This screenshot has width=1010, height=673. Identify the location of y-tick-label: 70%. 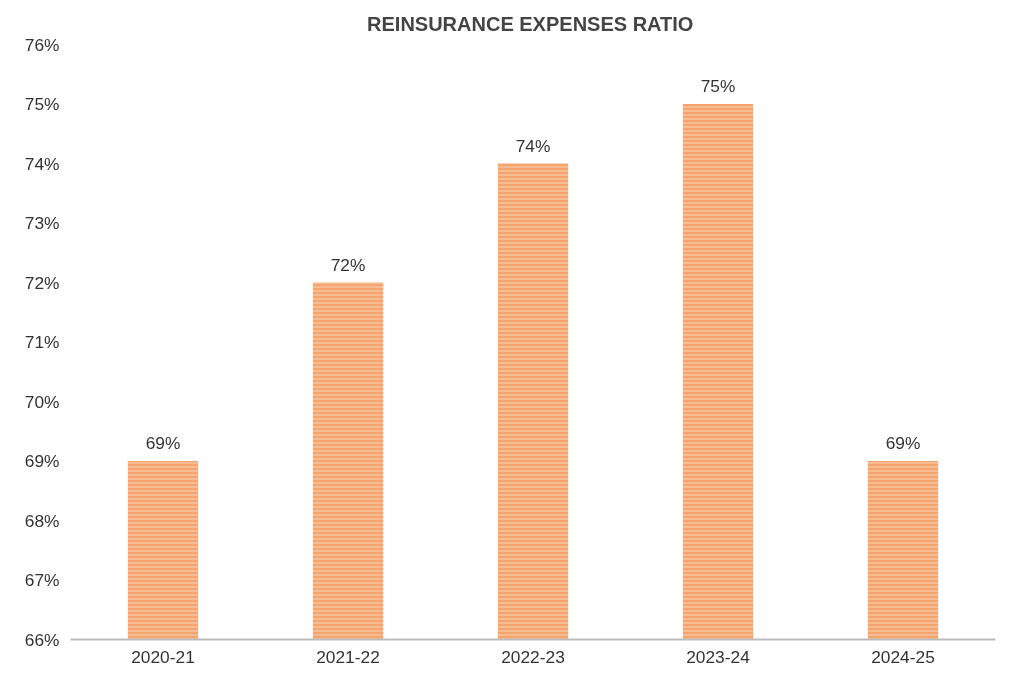
(42, 401).